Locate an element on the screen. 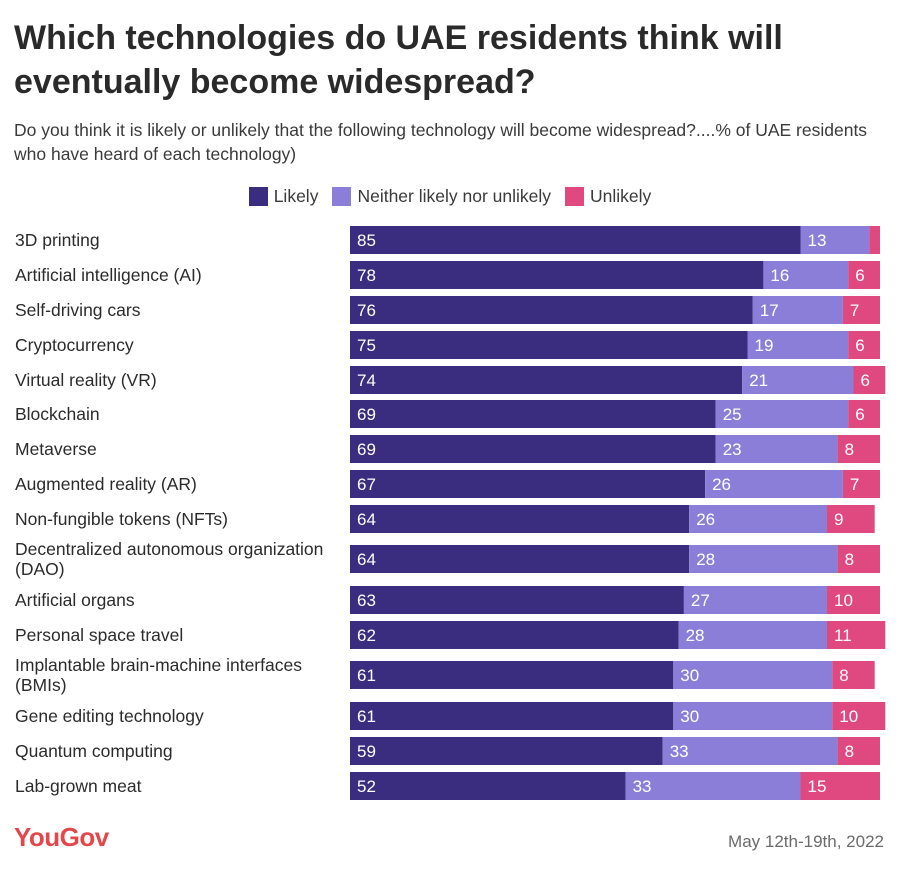 The width and height of the screenshot is (900, 870). data-label: 78 is located at coordinates (366, 275).